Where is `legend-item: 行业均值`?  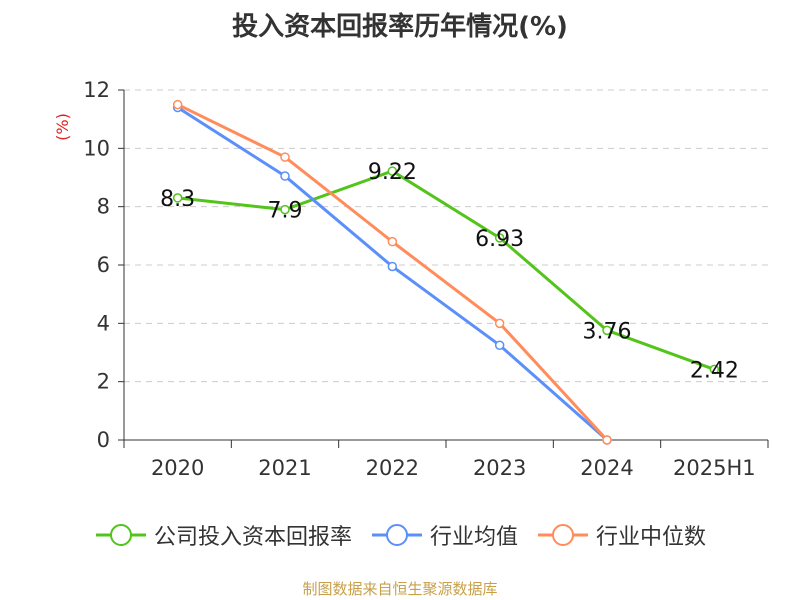 legend-item: 行业均值 is located at coordinates (444, 535).